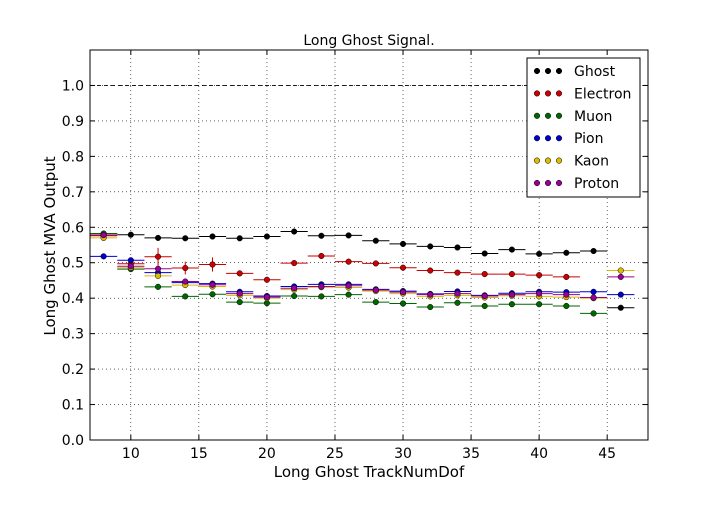  What do you see at coordinates (73, 370) in the screenshot?
I see `y-tick-label: 0.2` at bounding box center [73, 370].